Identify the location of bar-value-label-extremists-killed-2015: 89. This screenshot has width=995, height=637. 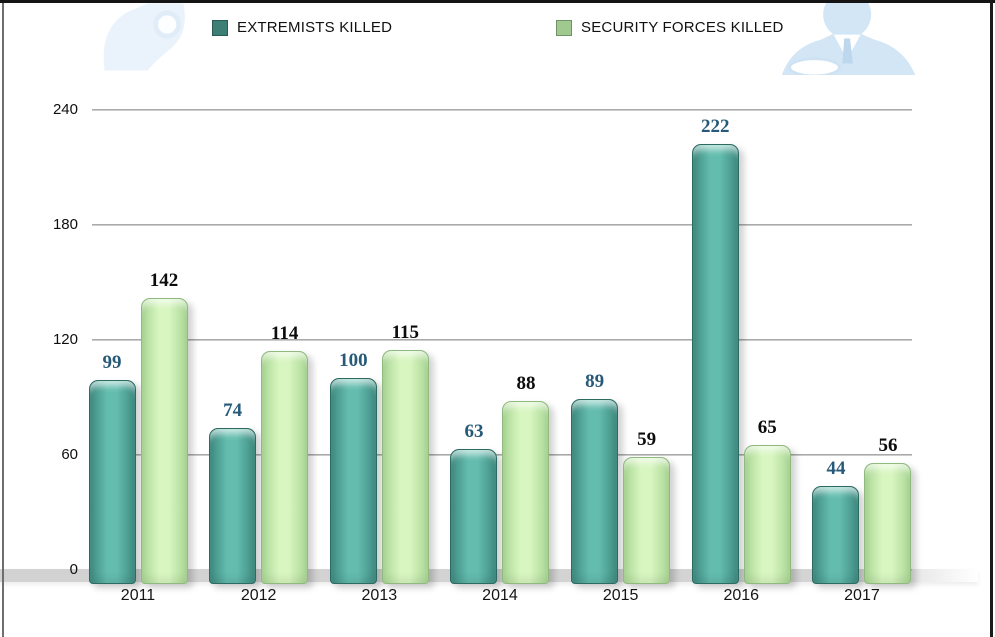
(595, 381).